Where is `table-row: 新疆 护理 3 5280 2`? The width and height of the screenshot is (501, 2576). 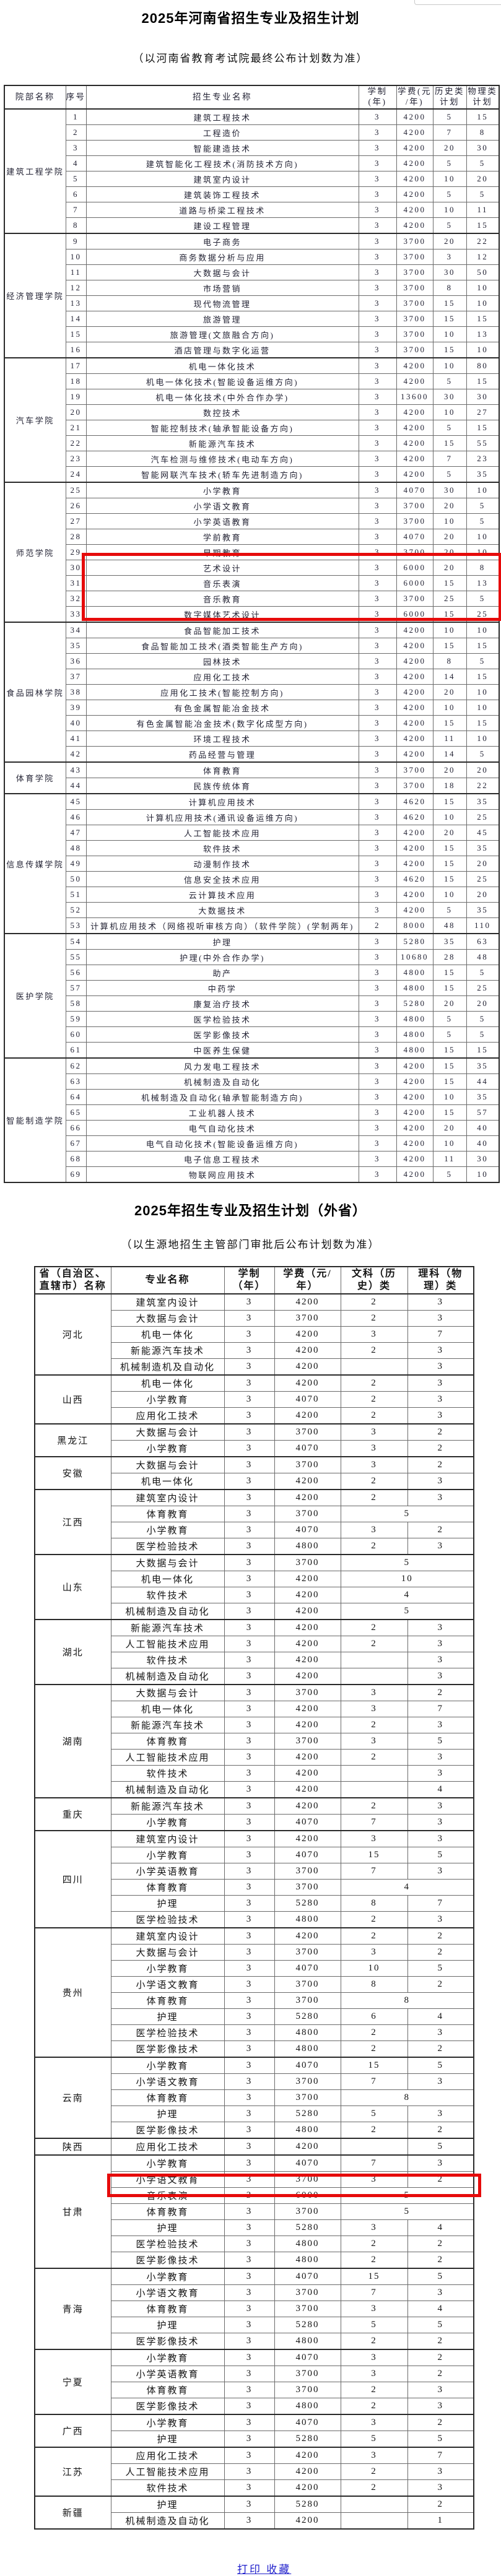
table-row: 新疆 护理 3 5280 2 is located at coordinates (254, 2513).